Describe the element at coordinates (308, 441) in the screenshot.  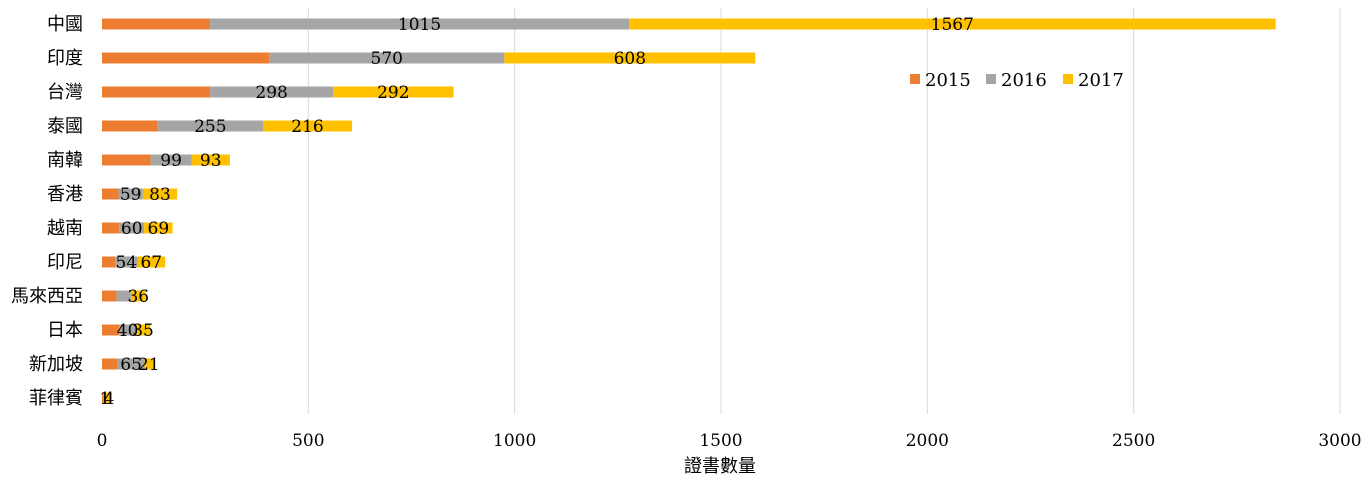
I see `x-tick-label: 500` at that location.